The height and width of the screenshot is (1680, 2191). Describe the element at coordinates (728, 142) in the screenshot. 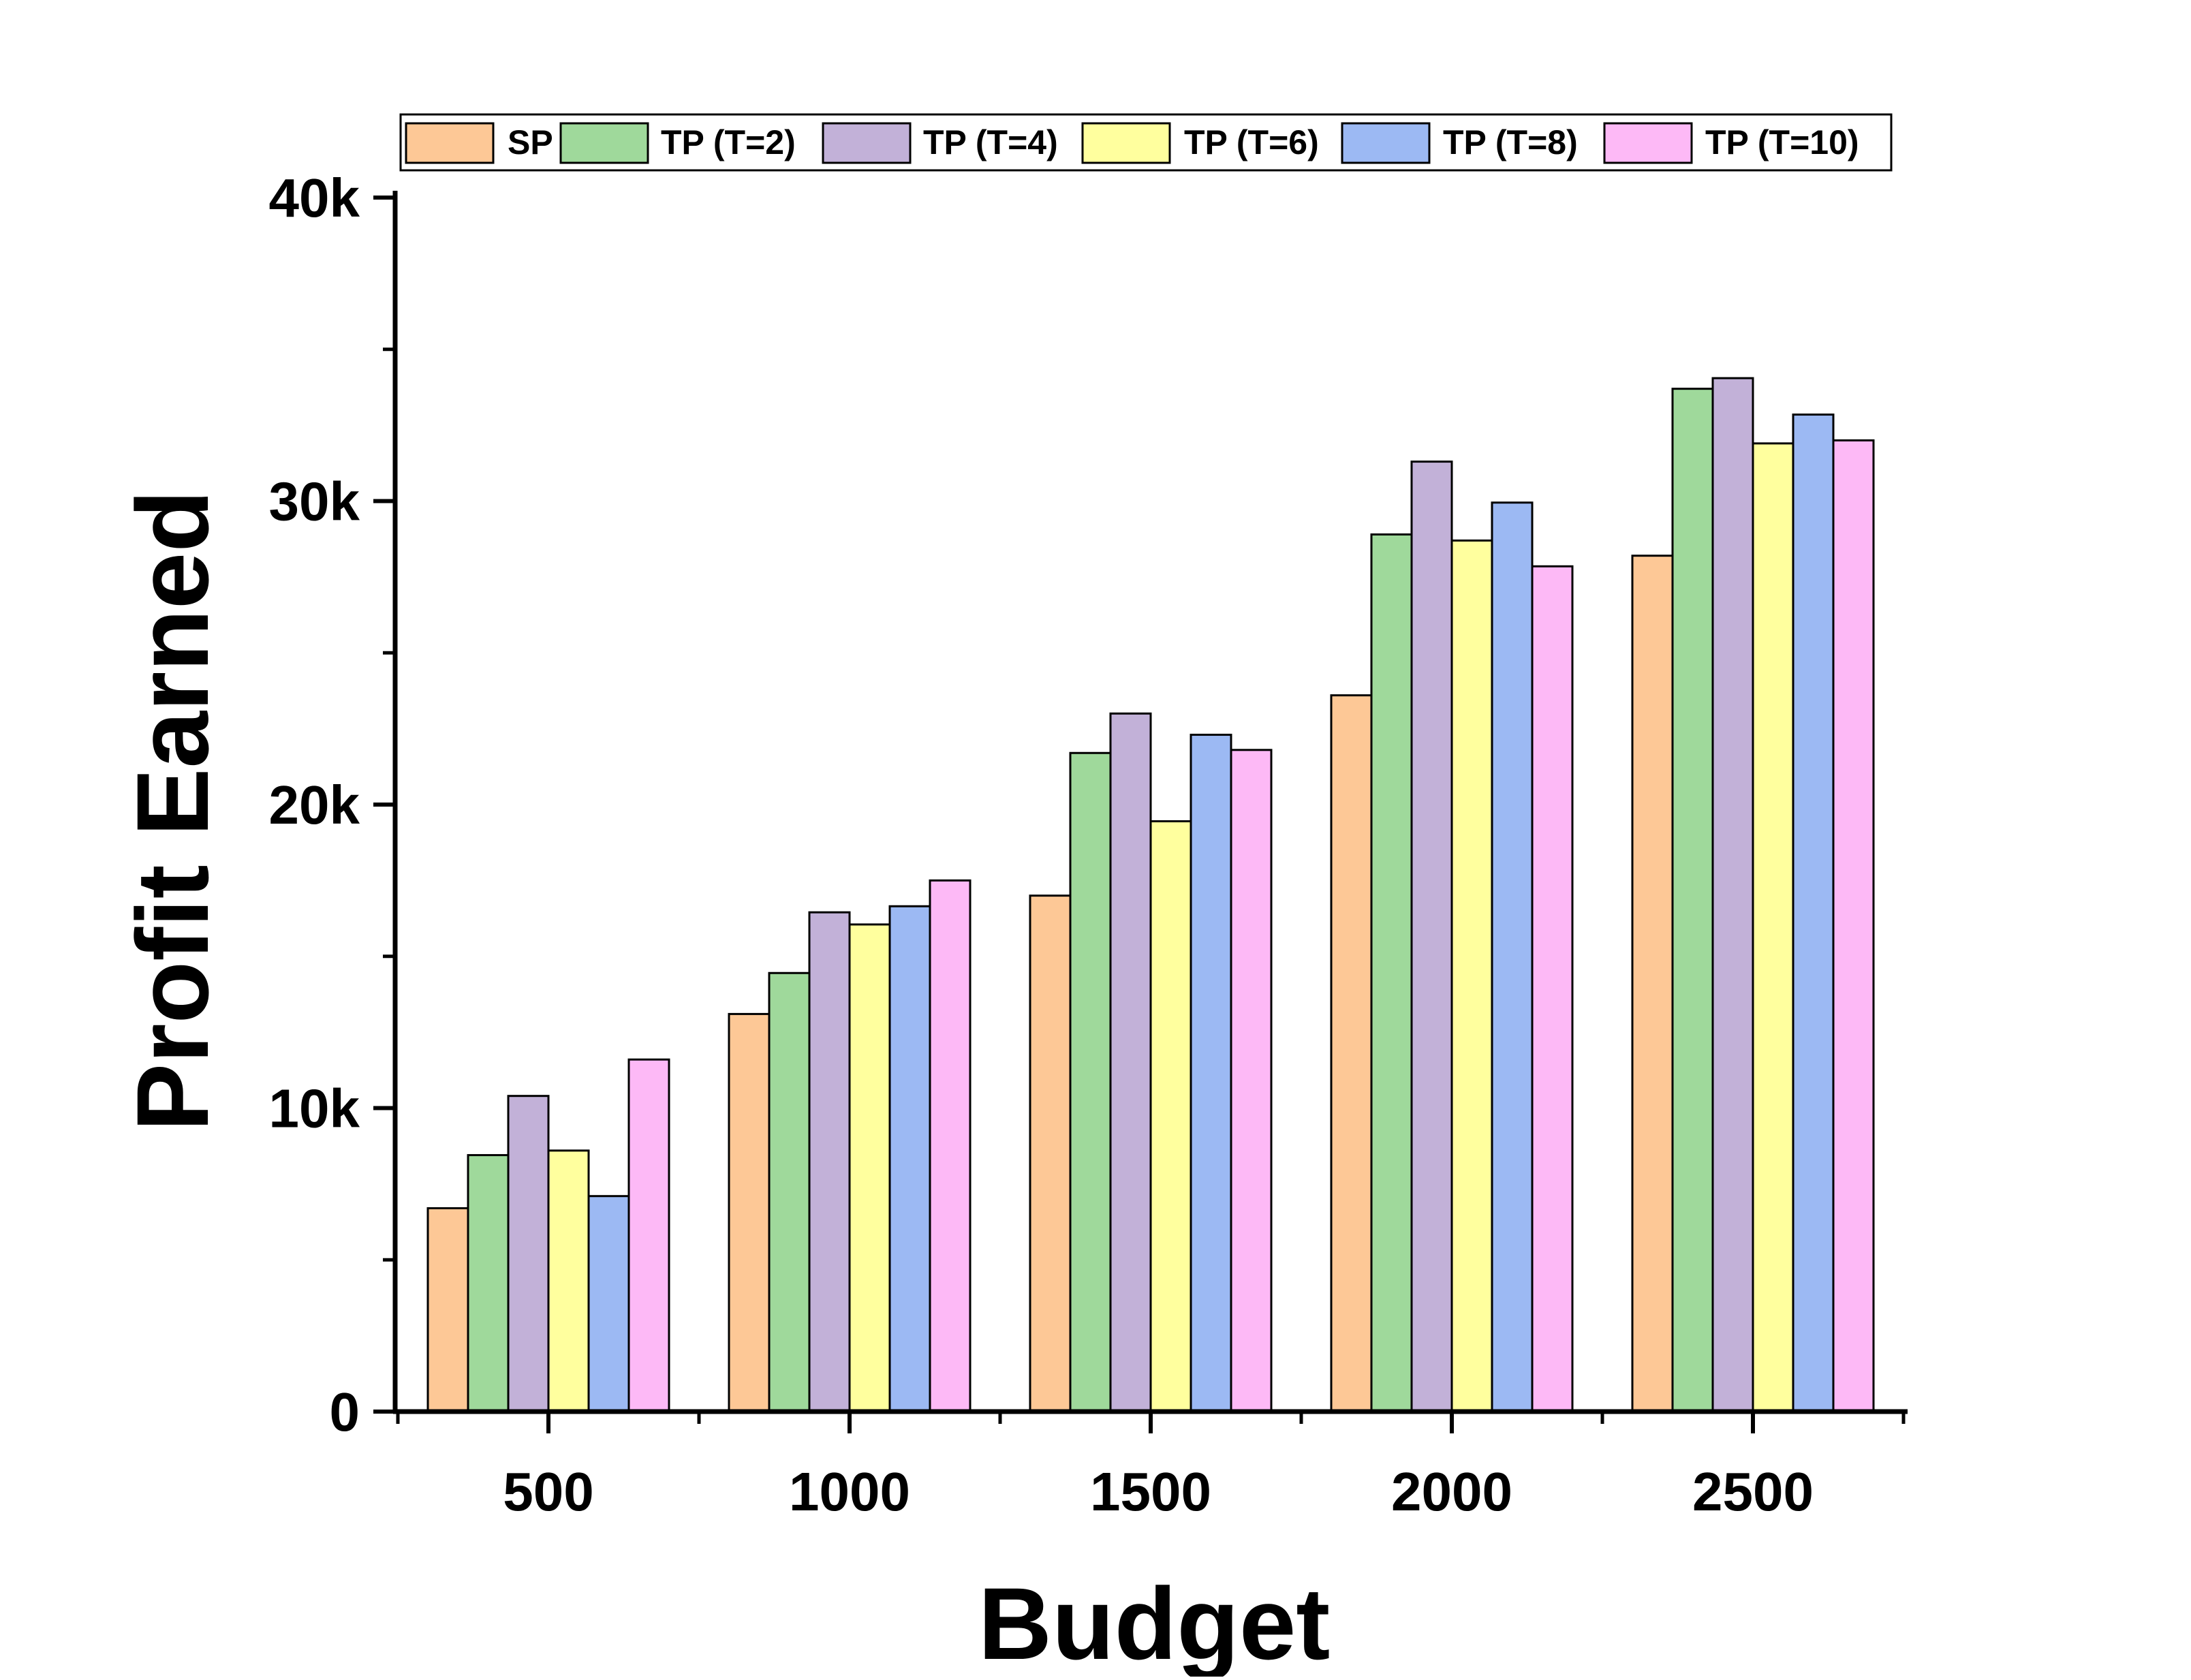

I see `legend-label: TP (T=2)` at that location.